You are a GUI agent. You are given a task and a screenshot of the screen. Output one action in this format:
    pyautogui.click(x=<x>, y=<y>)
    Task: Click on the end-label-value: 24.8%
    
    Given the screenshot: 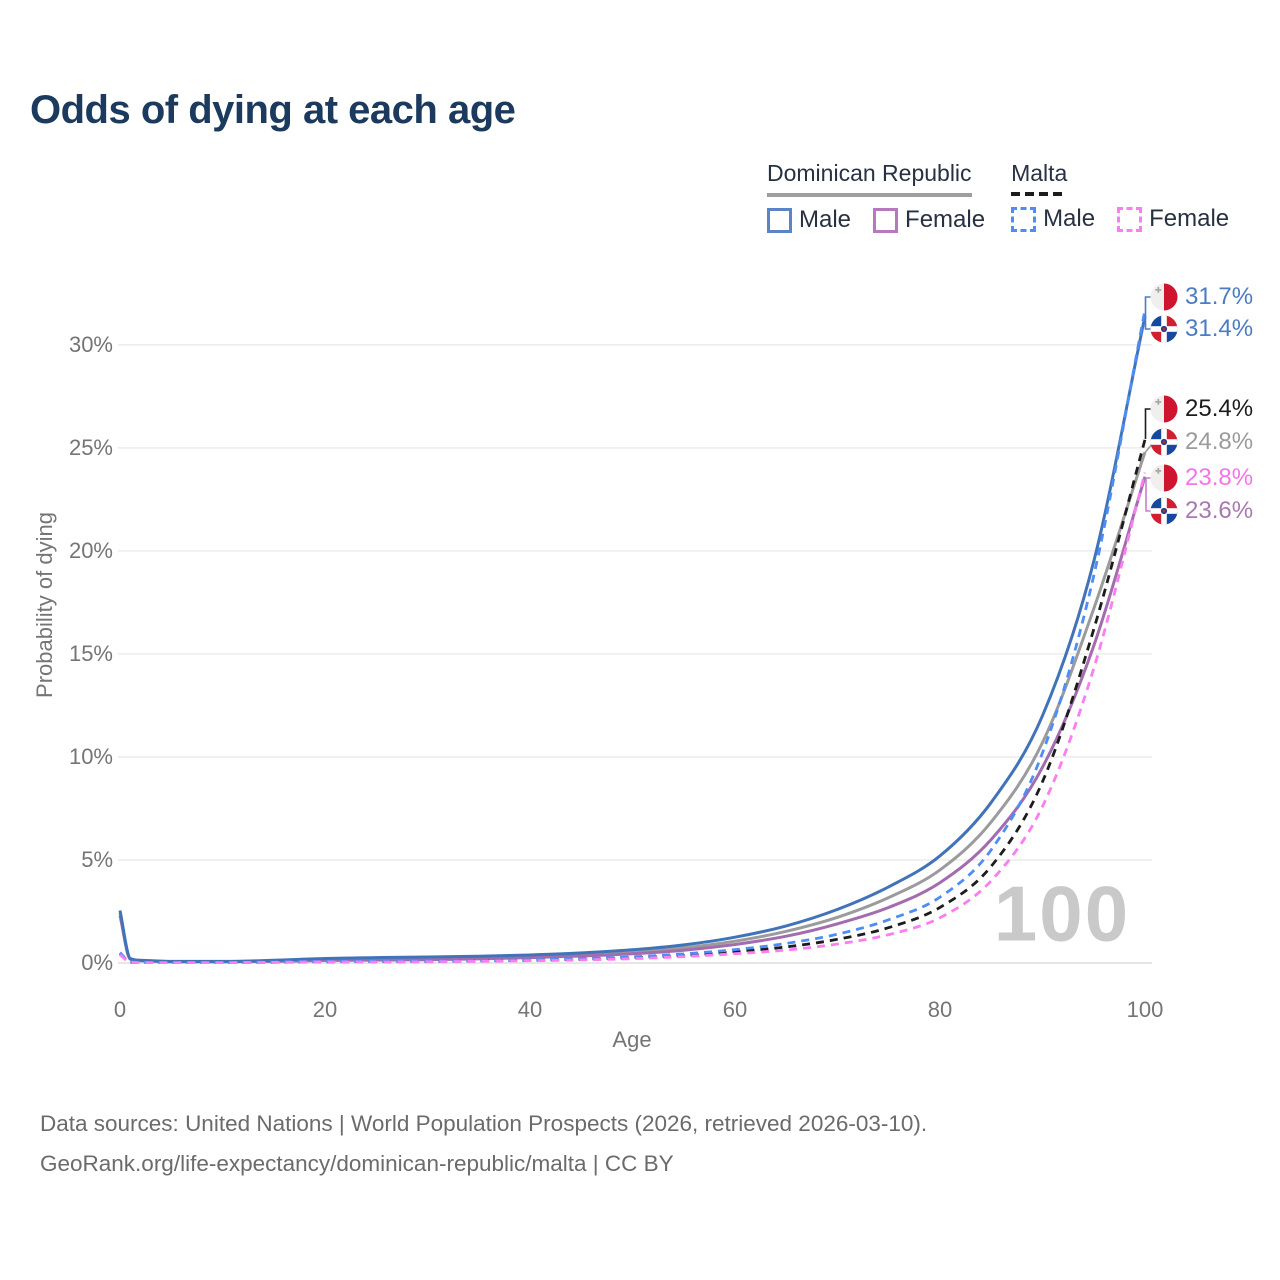 What is the action you would take?
    pyautogui.click(x=1219, y=441)
    